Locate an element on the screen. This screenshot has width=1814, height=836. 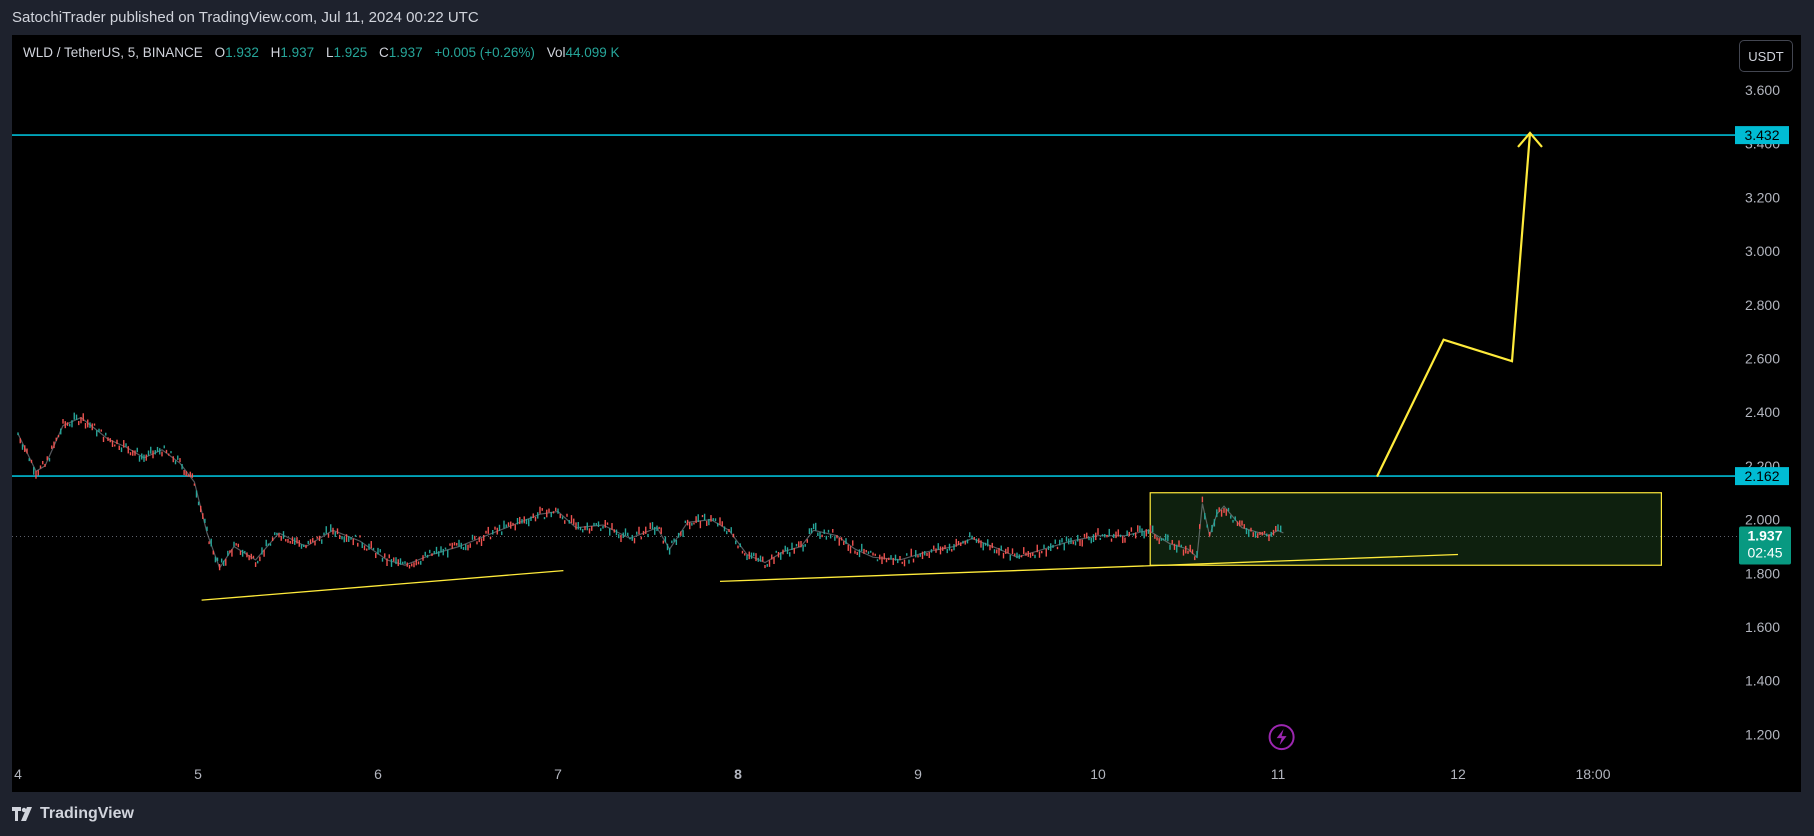
level-price-tag: 3.432 is located at coordinates (1762, 135).